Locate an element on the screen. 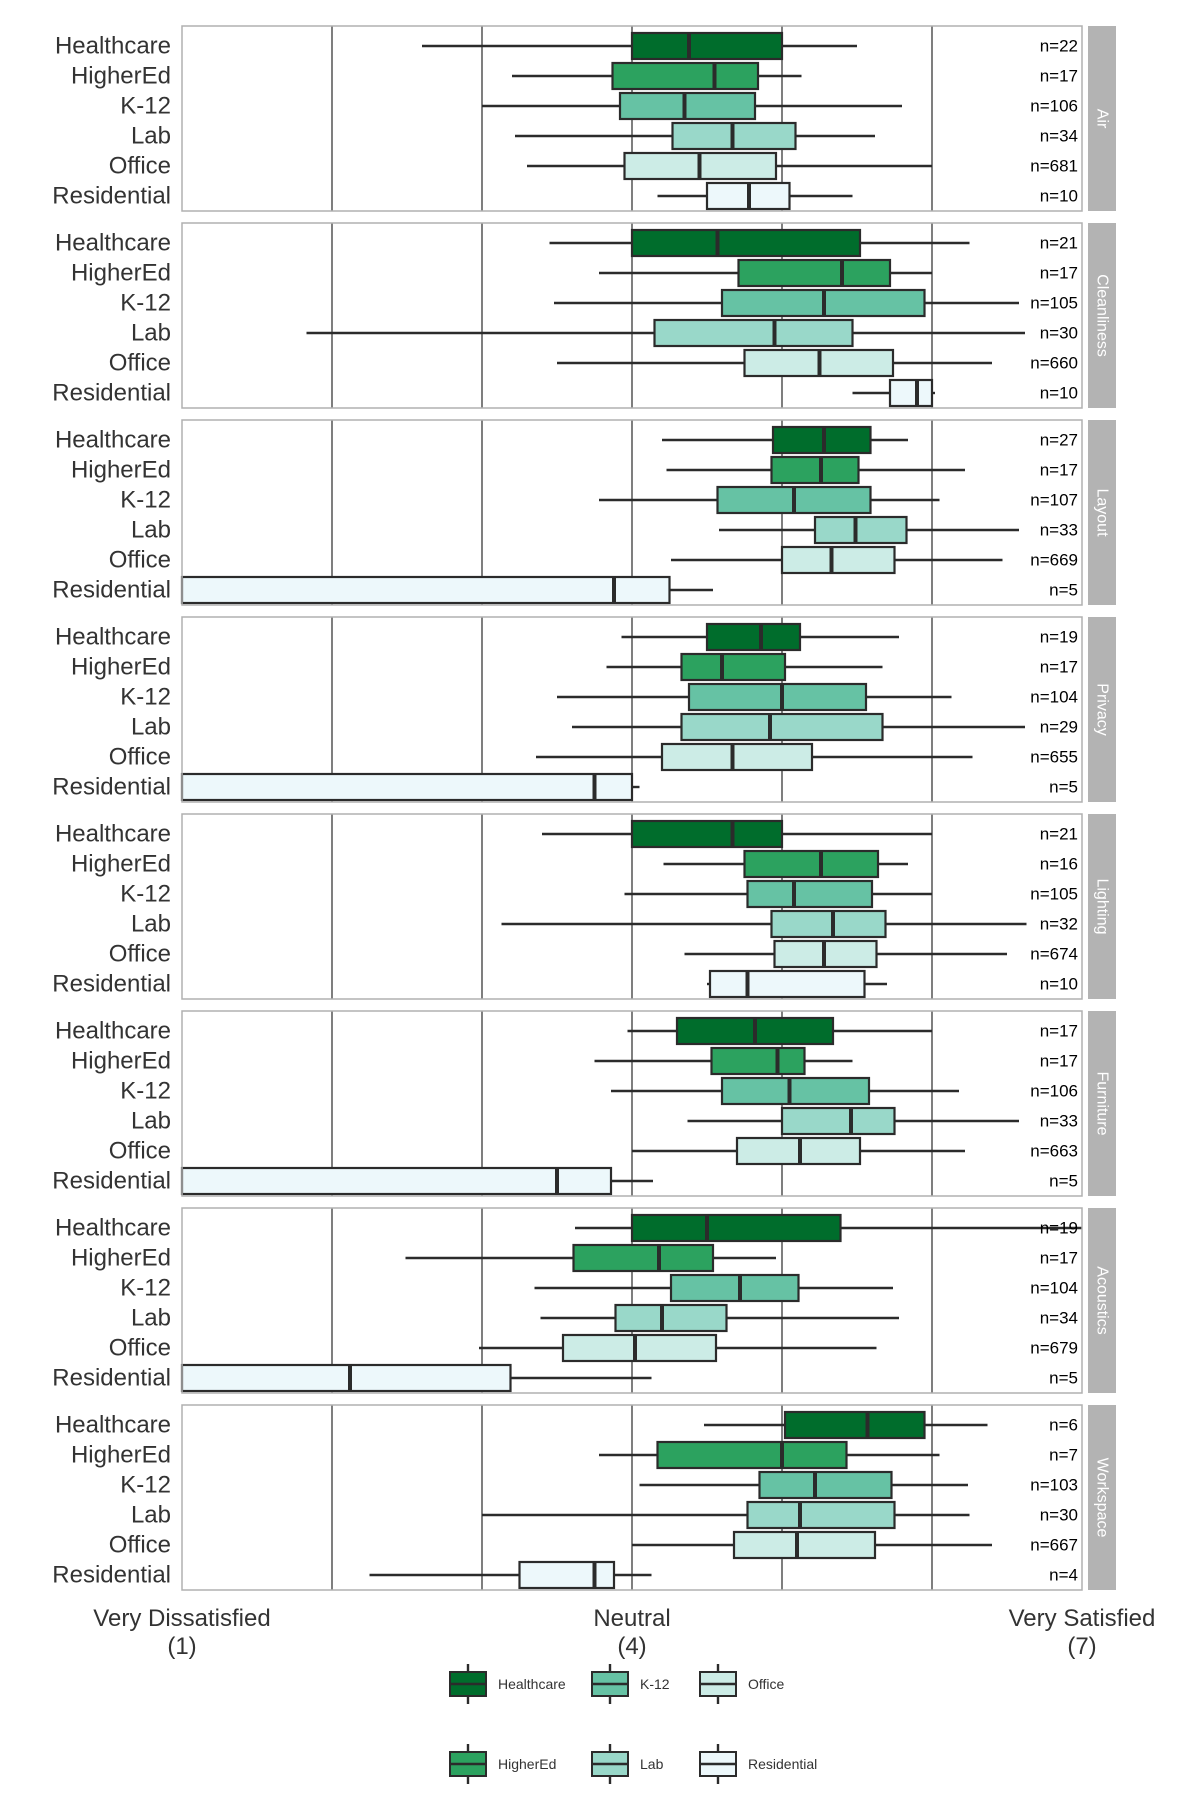 The image size is (1200, 1806). box-row-office: Office n=679 is located at coordinates (593, 1348).